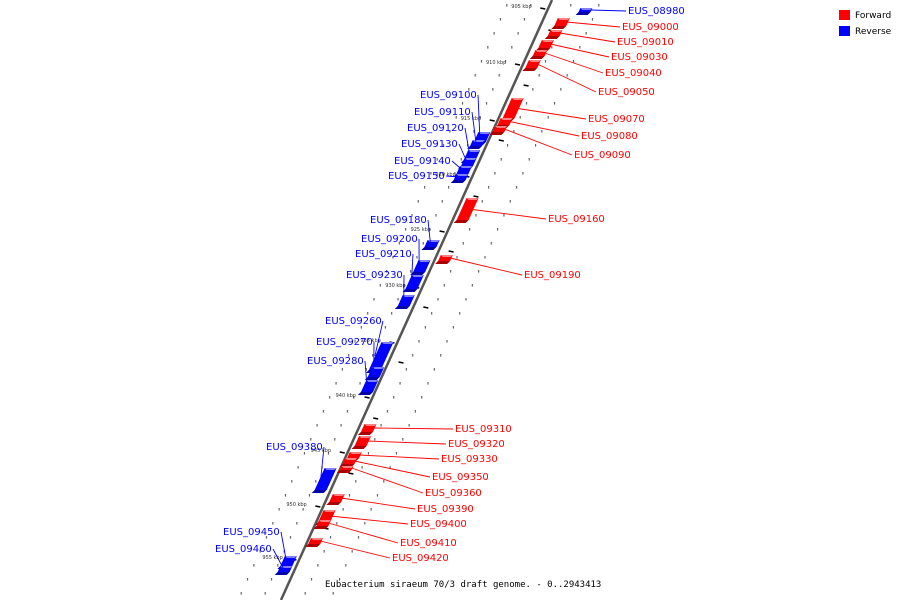  What do you see at coordinates (576, 219) in the screenshot?
I see `gene-label: EUS_09160` at bounding box center [576, 219].